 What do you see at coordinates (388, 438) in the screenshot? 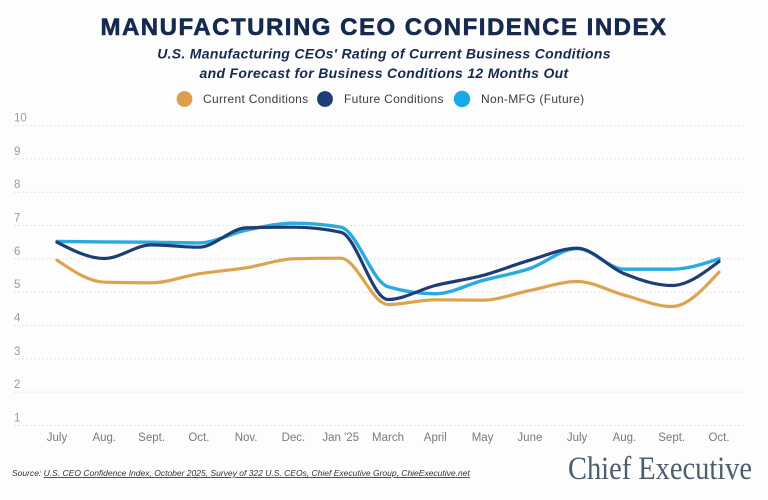
I see `svg-text: March` at bounding box center [388, 438].